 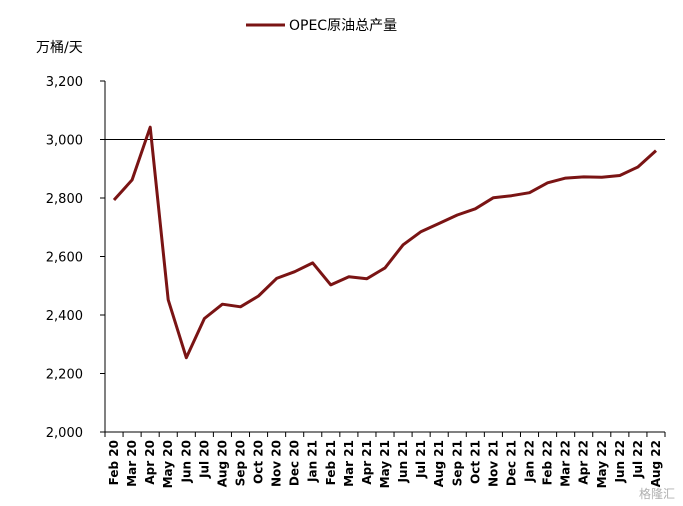 What do you see at coordinates (475, 462) in the screenshot?
I see `x-tick-label: Oct 21` at bounding box center [475, 462].